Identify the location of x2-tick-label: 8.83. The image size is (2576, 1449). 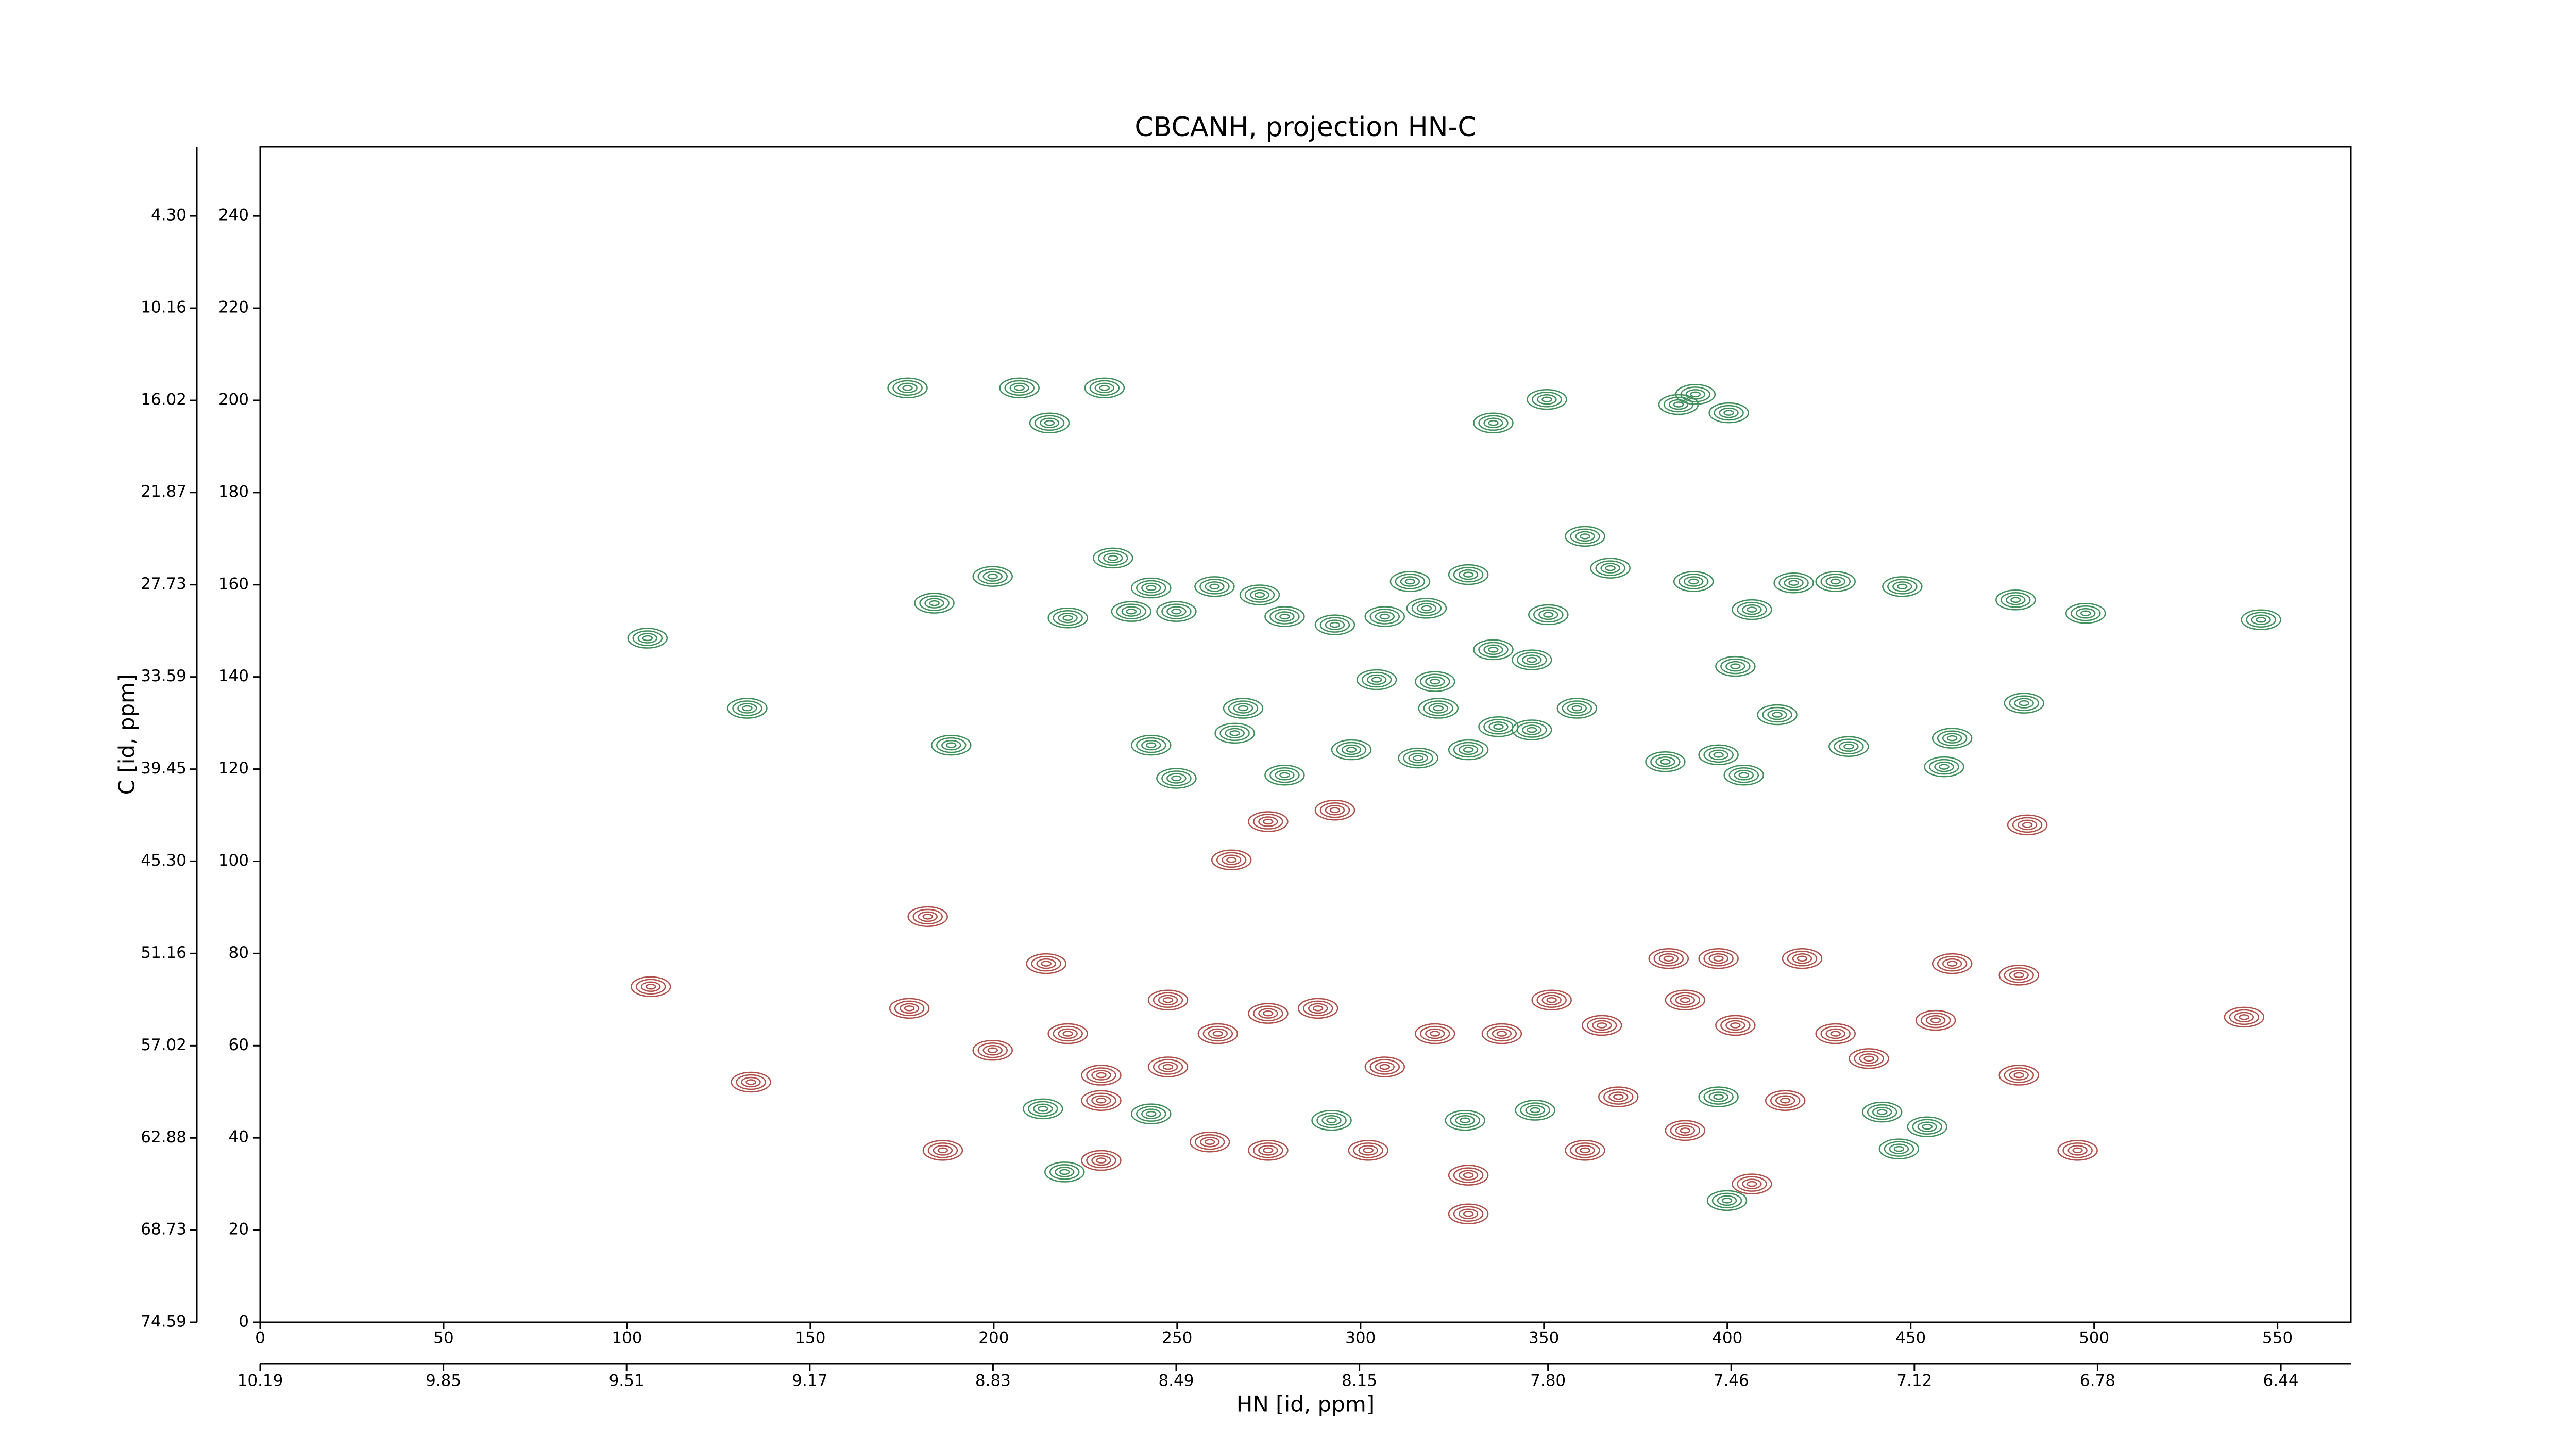
(993, 1381).